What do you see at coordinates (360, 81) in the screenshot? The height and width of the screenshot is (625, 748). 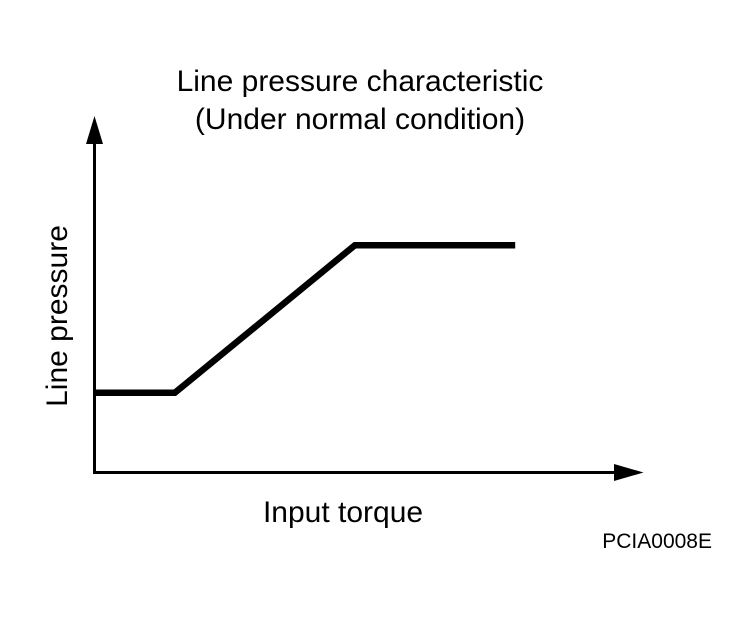 I see `chart-title-line1: Line pressure characteristic` at bounding box center [360, 81].